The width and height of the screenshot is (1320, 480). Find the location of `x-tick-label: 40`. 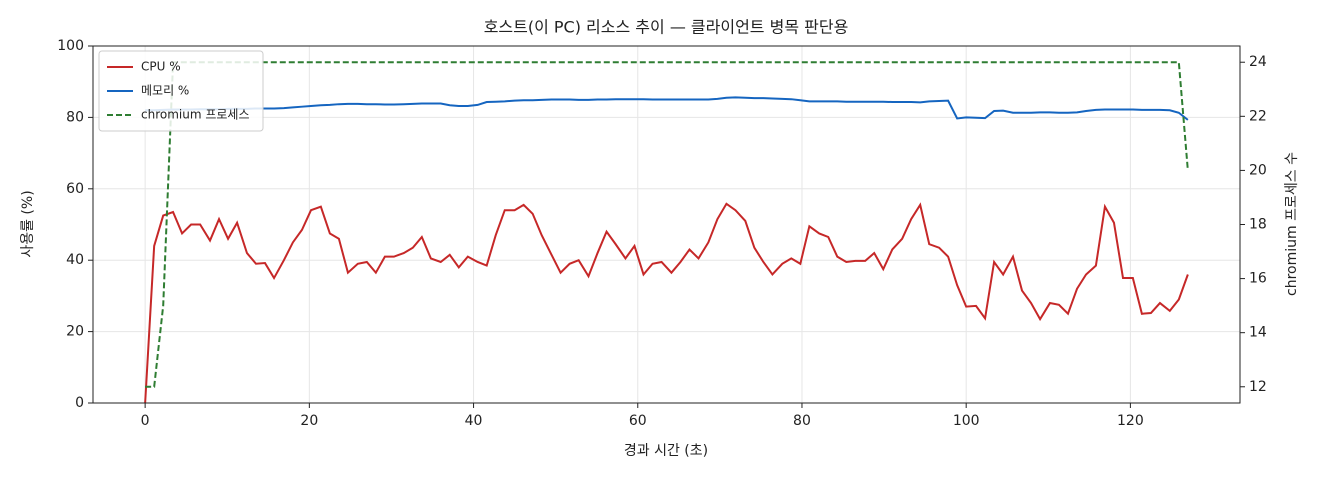

x-tick-label: 40 is located at coordinates (474, 421).